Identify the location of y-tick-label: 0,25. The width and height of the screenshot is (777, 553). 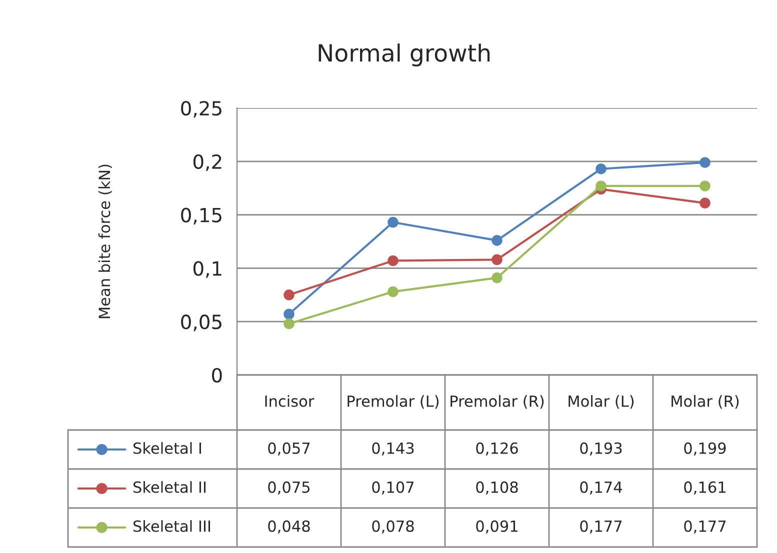
(201, 109).